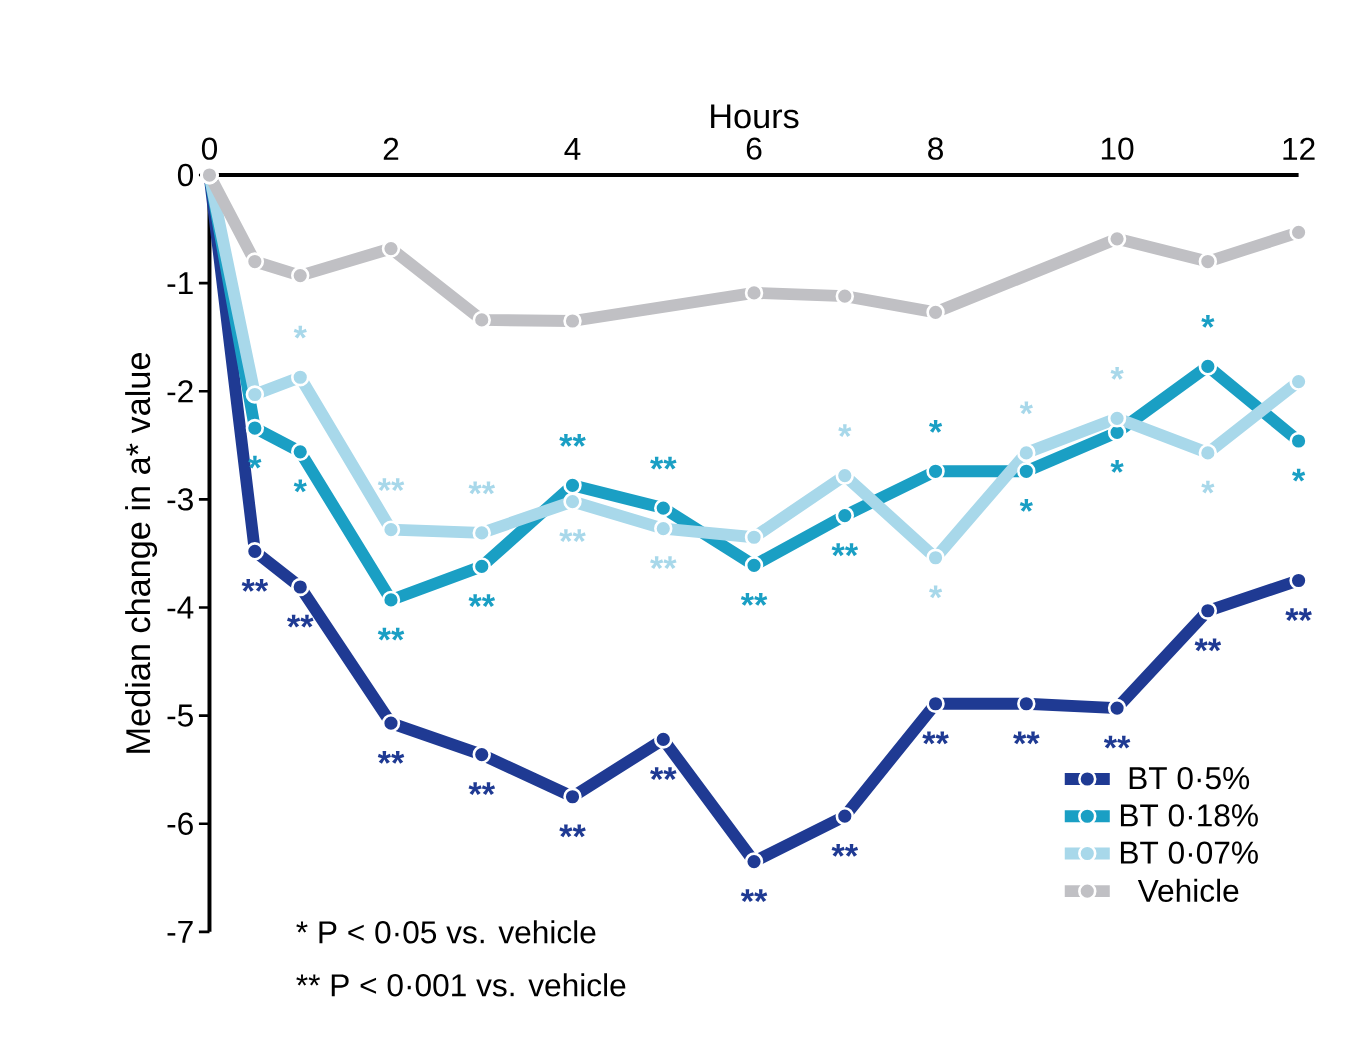 This screenshot has height=1046, width=1351. Describe the element at coordinates (1299, 149) in the screenshot. I see `x-tick-label: 12` at that location.